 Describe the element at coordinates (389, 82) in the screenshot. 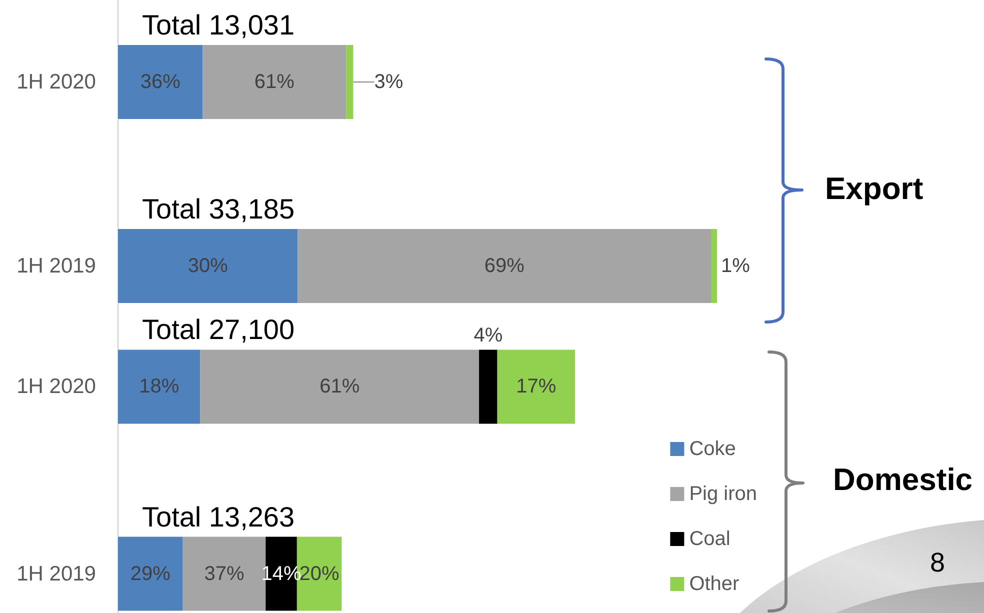

I see `data-label: 3%` at that location.